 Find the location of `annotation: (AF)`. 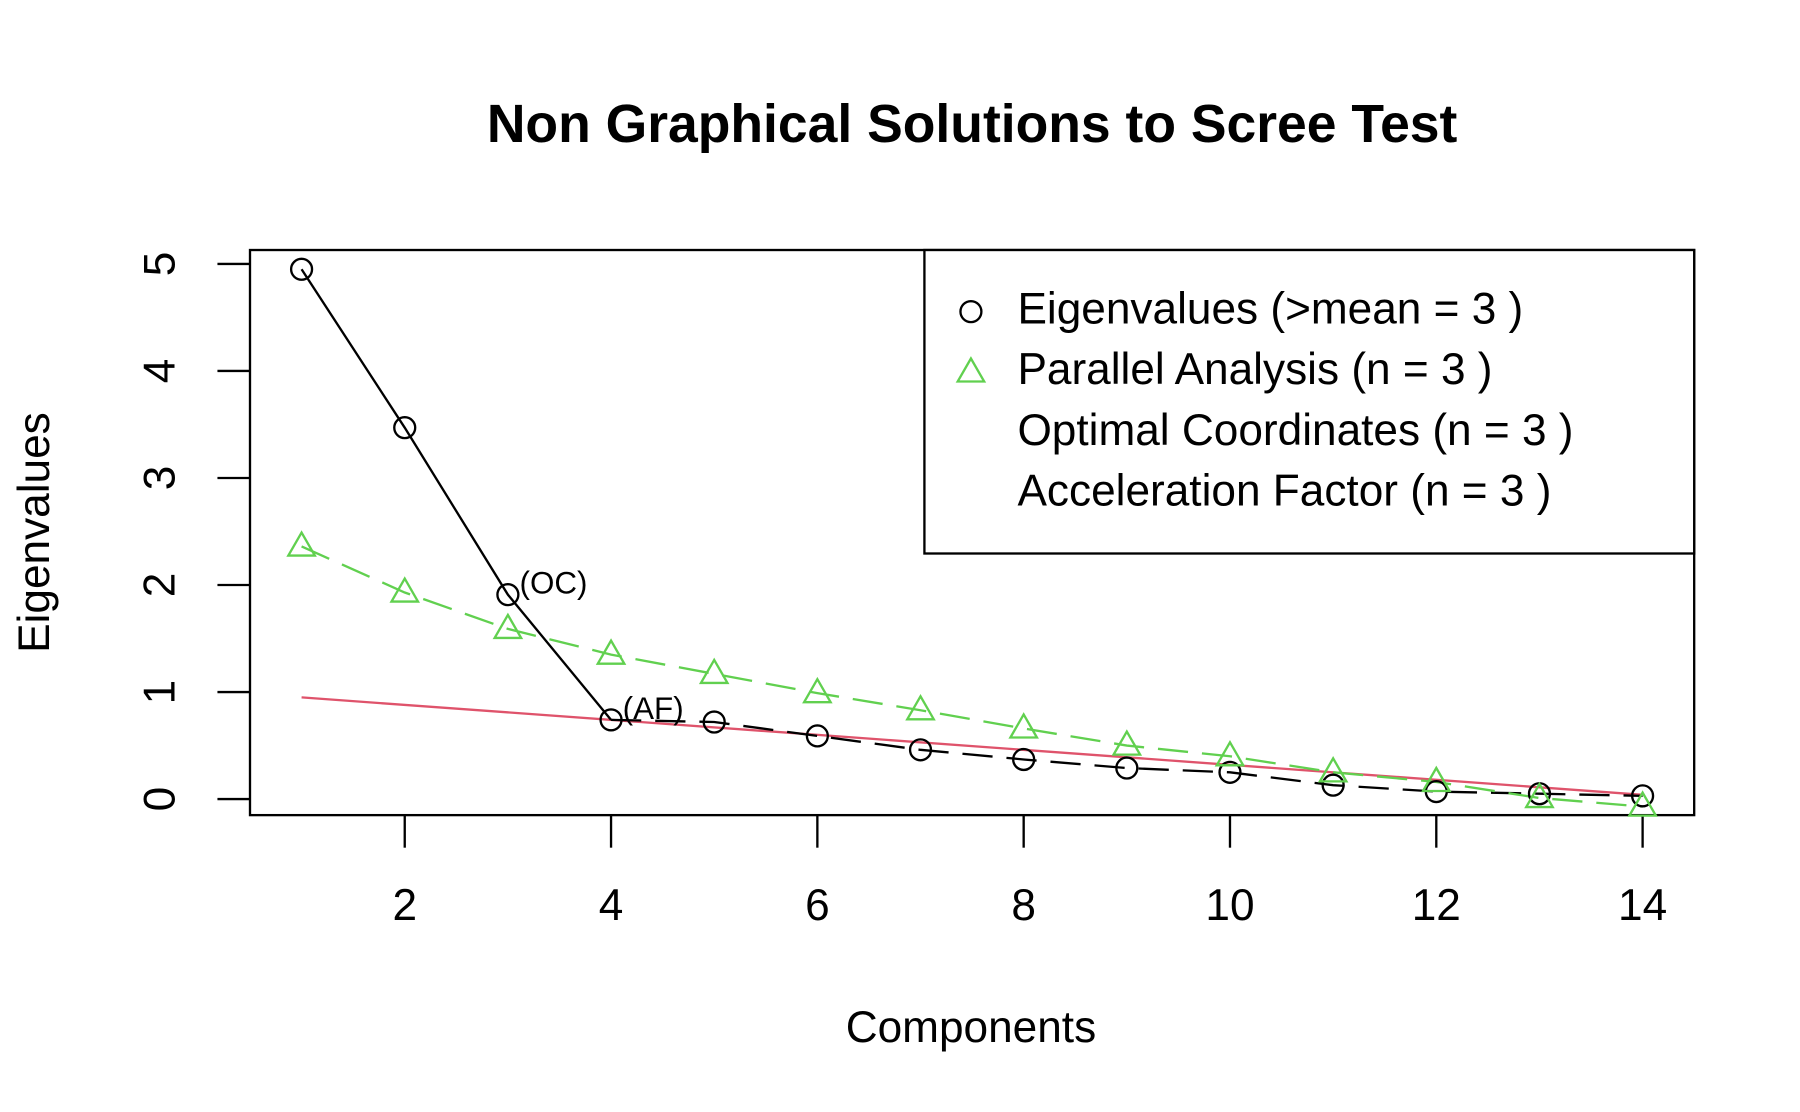

annotation: (AF) is located at coordinates (653, 708).